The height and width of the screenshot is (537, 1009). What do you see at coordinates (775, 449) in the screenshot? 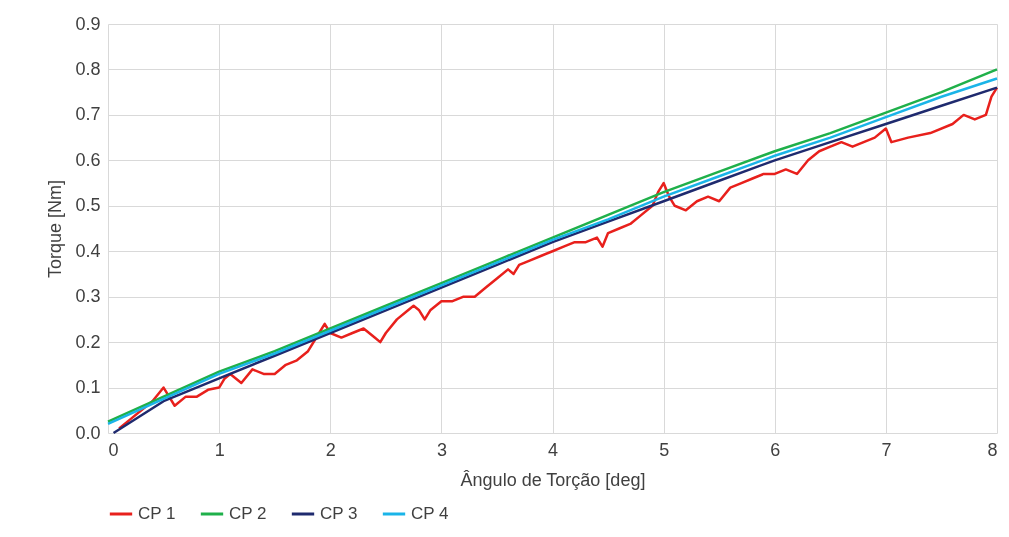
I see `x-tick-label: 6` at bounding box center [775, 449].